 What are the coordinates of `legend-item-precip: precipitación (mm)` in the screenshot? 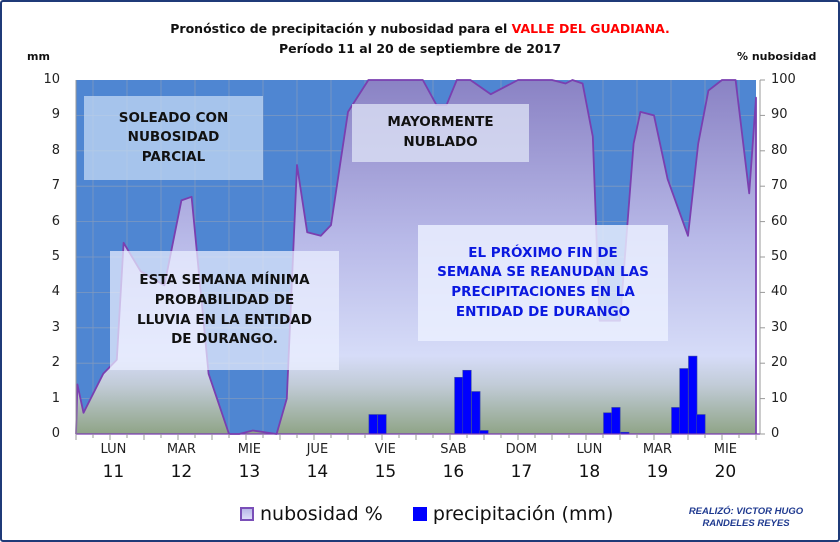 It's located at (512, 514).